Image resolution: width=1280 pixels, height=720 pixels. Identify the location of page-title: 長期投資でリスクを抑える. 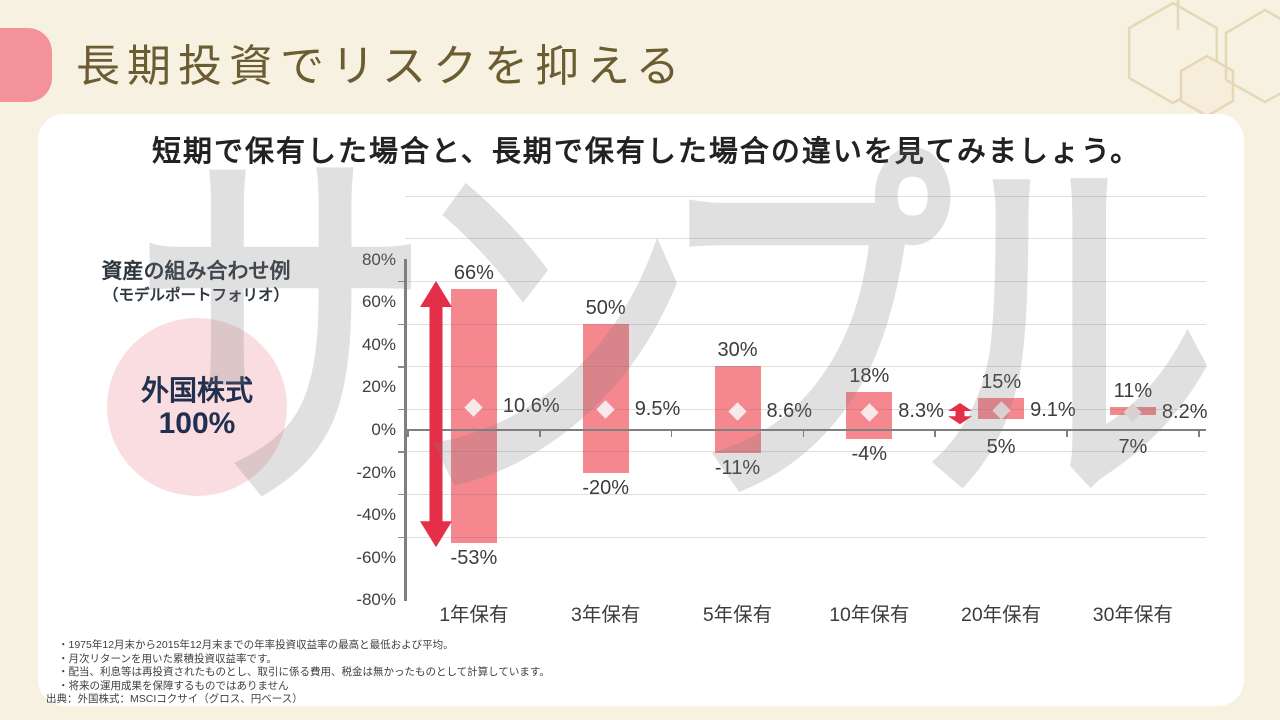
(381, 66).